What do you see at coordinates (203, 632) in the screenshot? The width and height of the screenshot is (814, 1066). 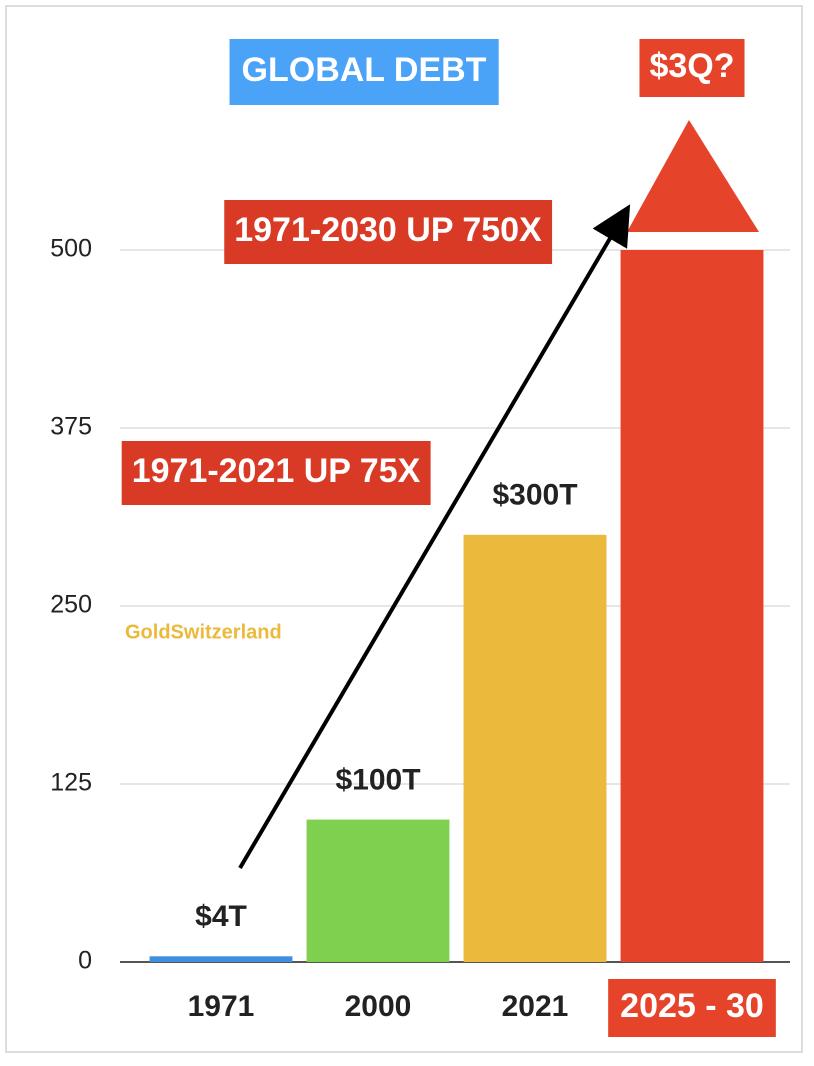 I see `source-label: GoldSwitzerland` at bounding box center [203, 632].